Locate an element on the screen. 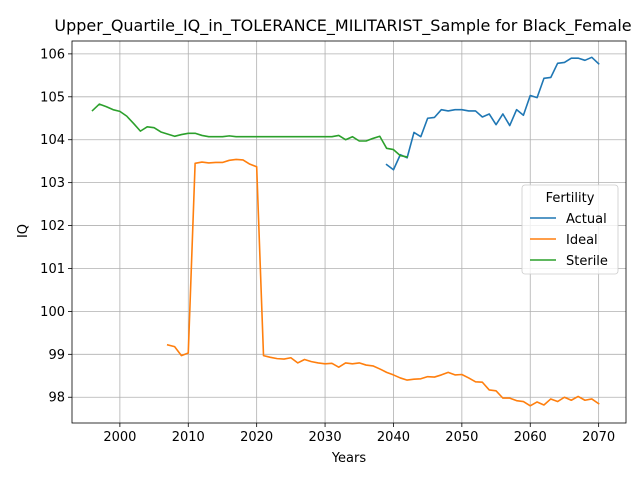  x-tick-label: 2070 is located at coordinates (598, 437).